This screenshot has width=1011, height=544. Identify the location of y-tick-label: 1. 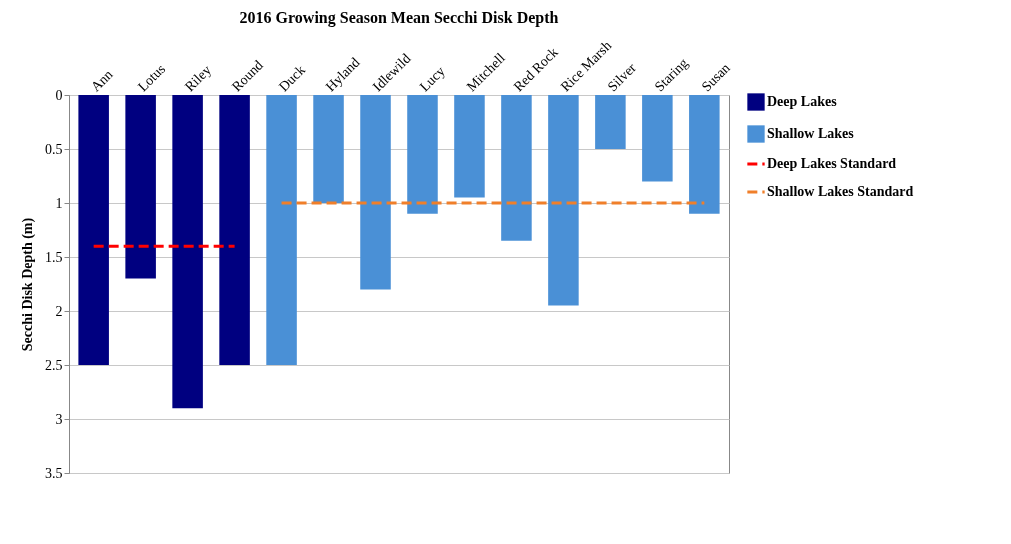
(59, 203).